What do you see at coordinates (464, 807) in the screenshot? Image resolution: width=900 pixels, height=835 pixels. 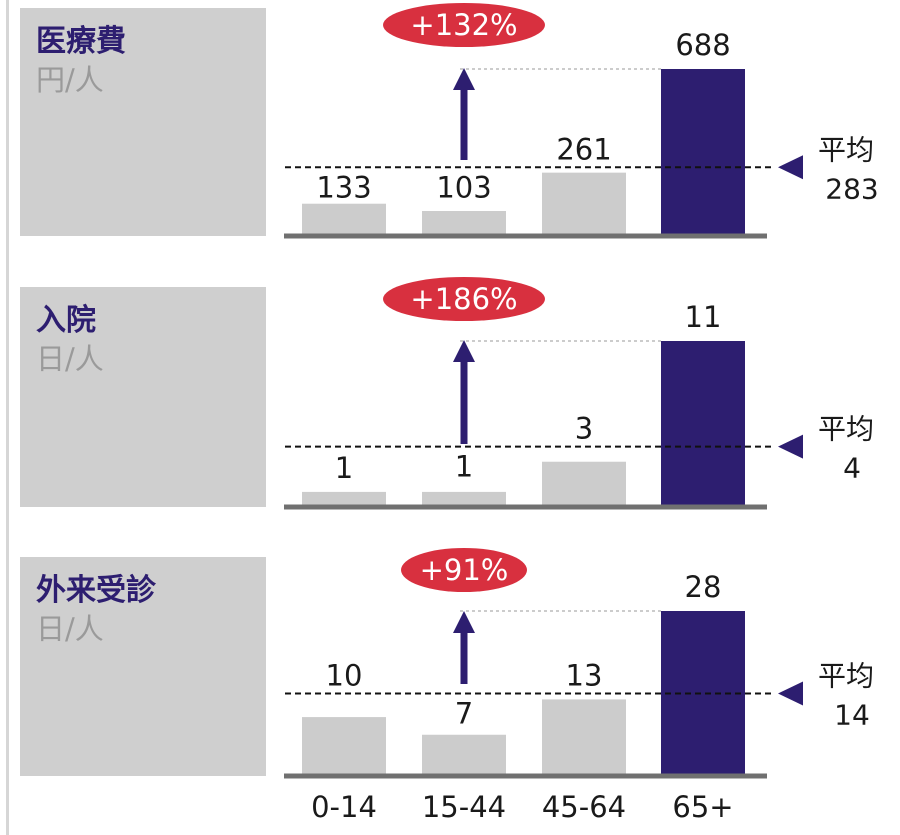 I see `x-tick-label: 15-44` at bounding box center [464, 807].